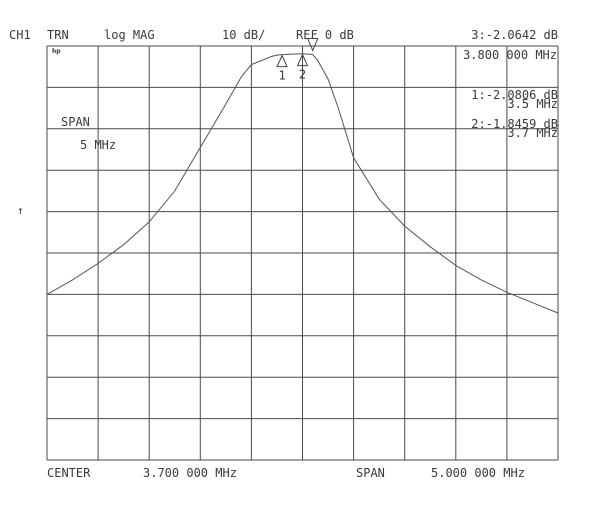 The width and height of the screenshot is (600, 519). What do you see at coordinates (514, 124) in the screenshot?
I see `marker-2-readout: 2:-1.8459 dB` at bounding box center [514, 124].